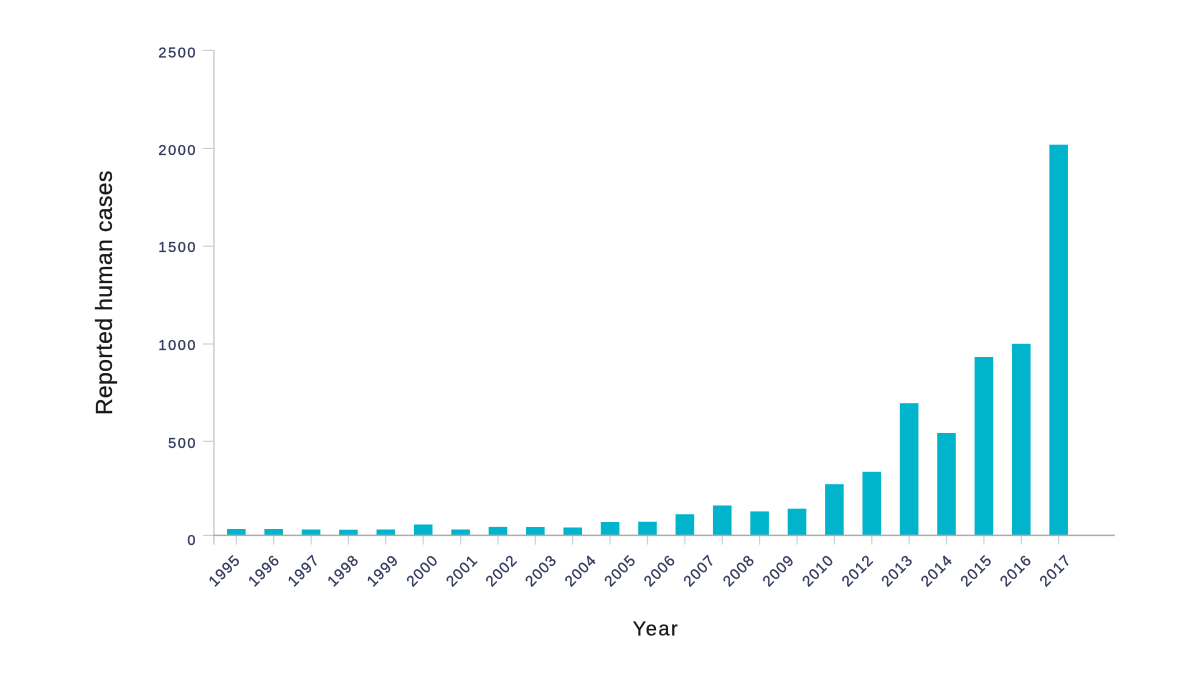 The width and height of the screenshot is (1200, 680). I want to click on svg-text: Reported human cases, so click(104, 292).